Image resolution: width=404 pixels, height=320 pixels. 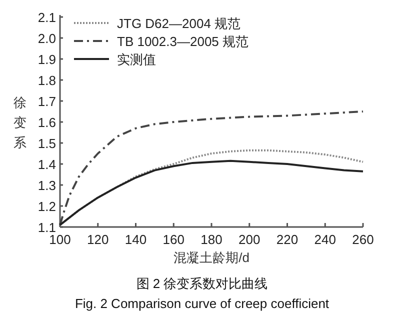 What do you see at coordinates (47, 206) in the screenshot?
I see `y-tick-label: 1.2` at bounding box center [47, 206].